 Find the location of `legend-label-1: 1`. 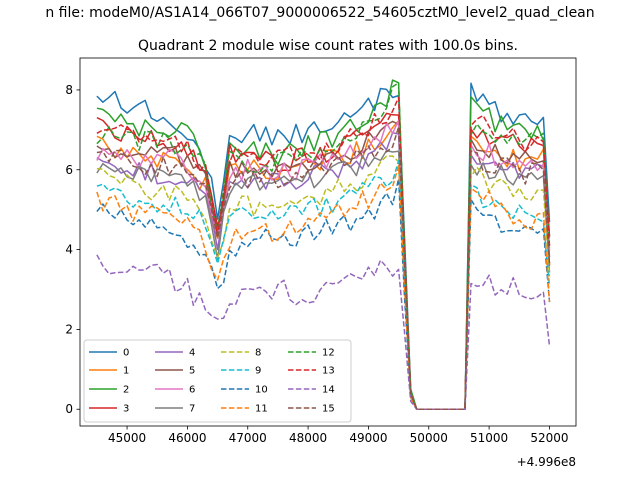

legend-label-1: 1 is located at coordinates (126, 371).